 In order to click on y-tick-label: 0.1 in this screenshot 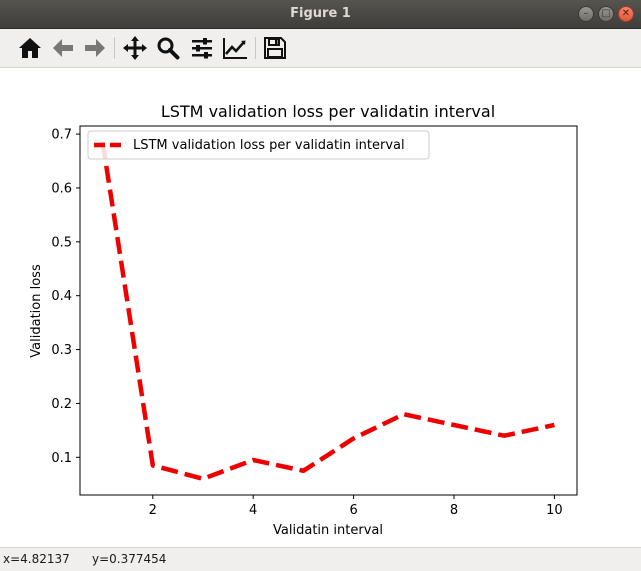, I will do `click(61, 458)`.